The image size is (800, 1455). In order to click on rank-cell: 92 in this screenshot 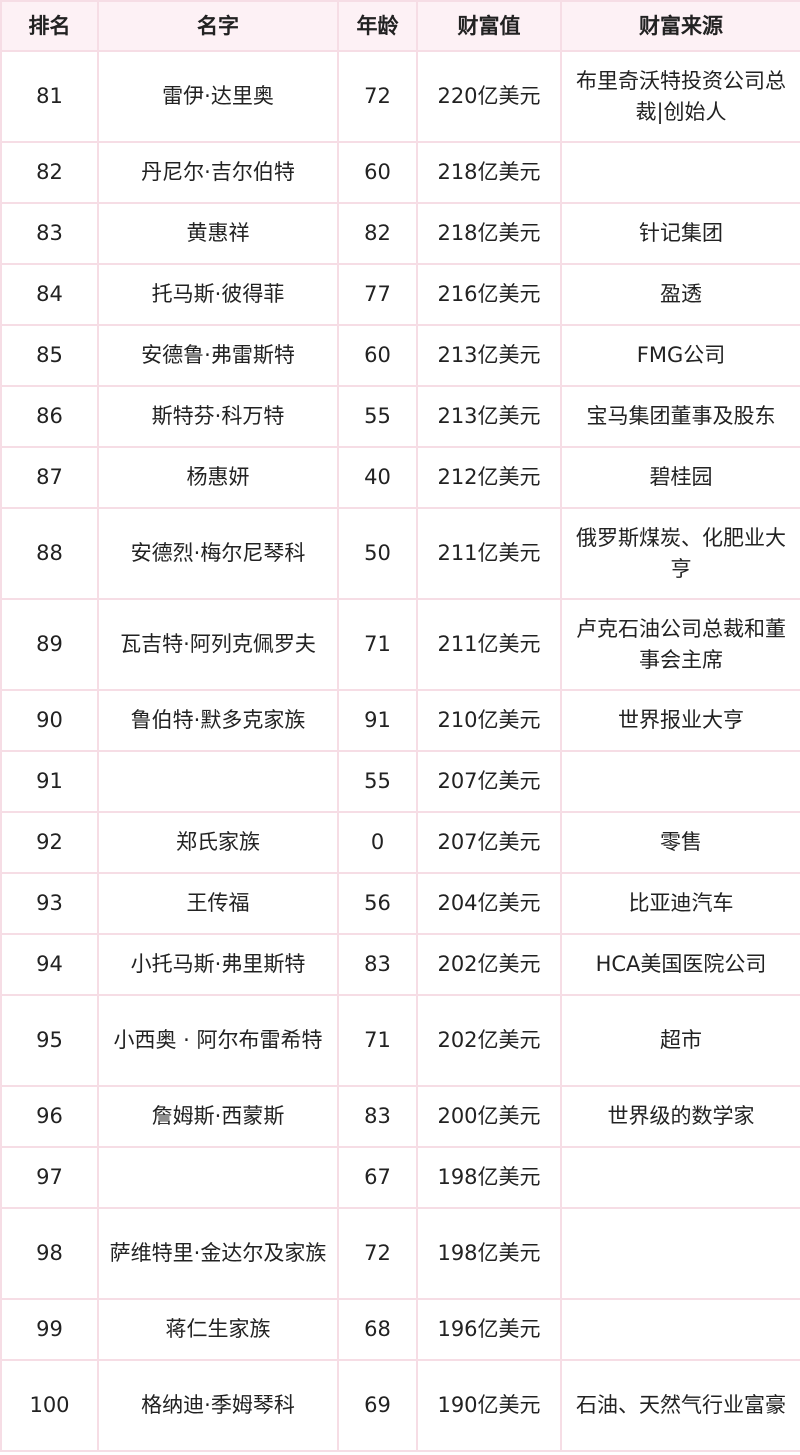, I will do `click(49, 842)`.